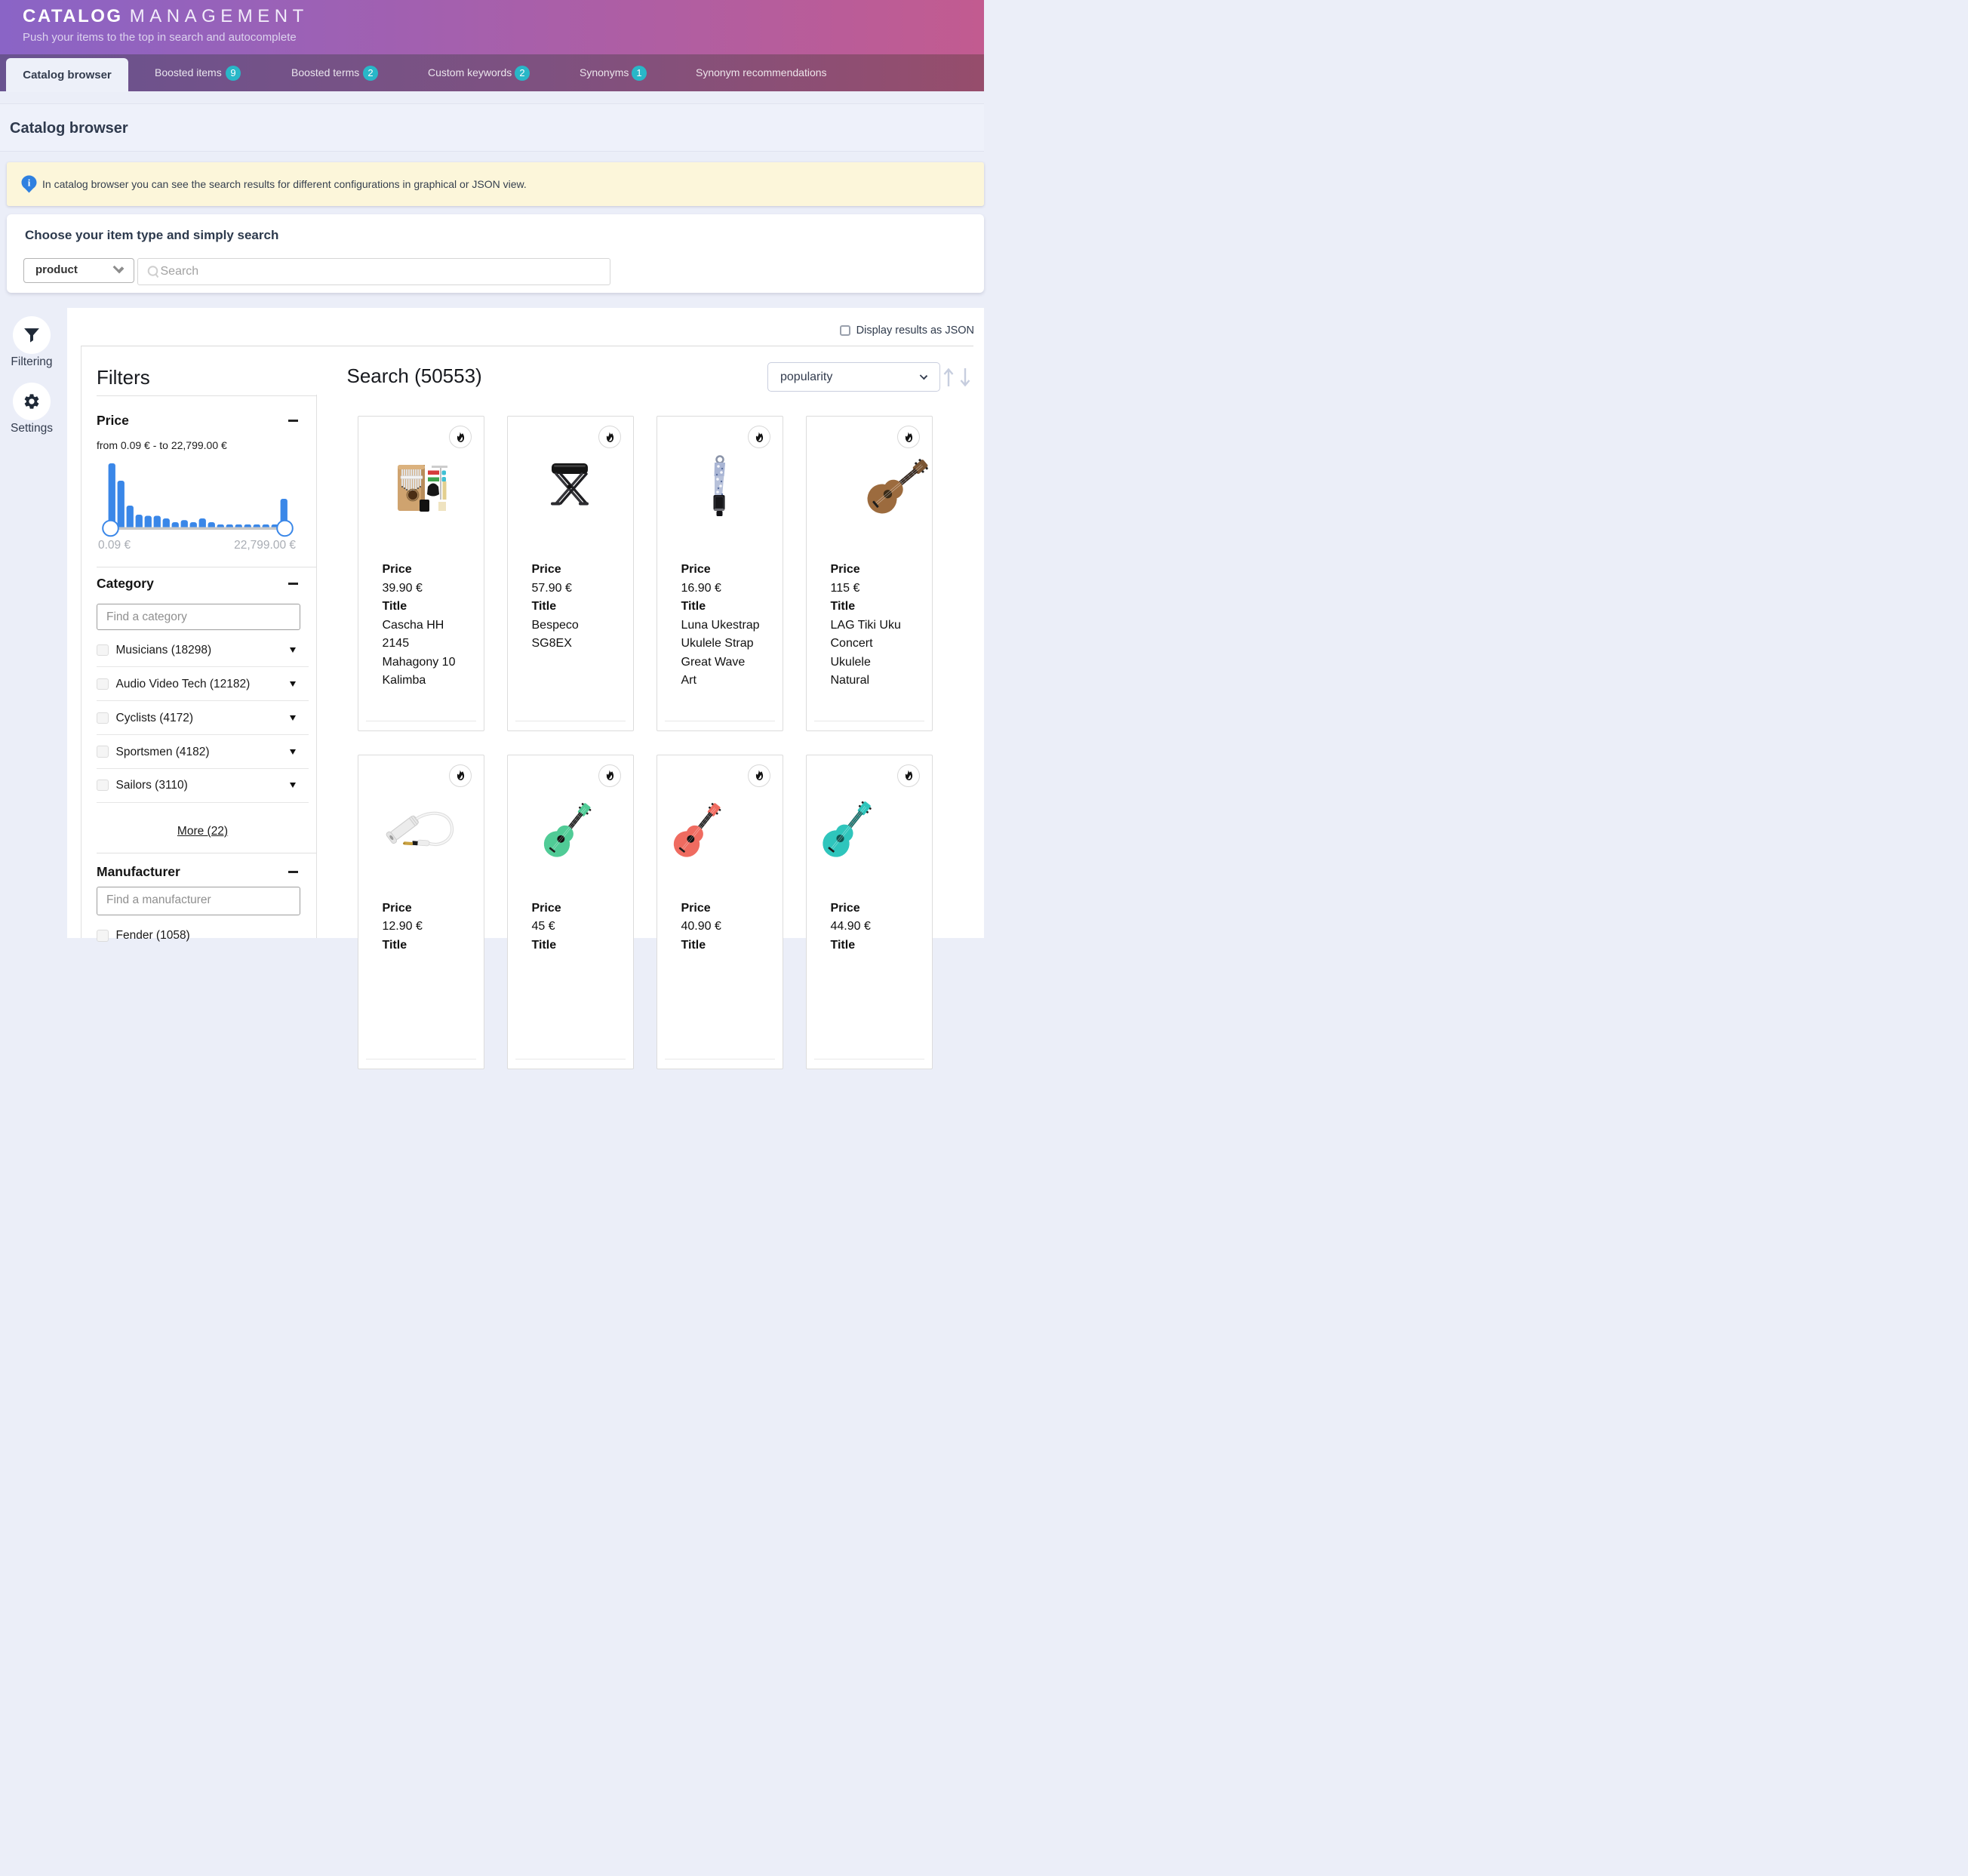 This screenshot has width=1968, height=1876. What do you see at coordinates (28, 183) in the screenshot?
I see `svg-text: i` at bounding box center [28, 183].